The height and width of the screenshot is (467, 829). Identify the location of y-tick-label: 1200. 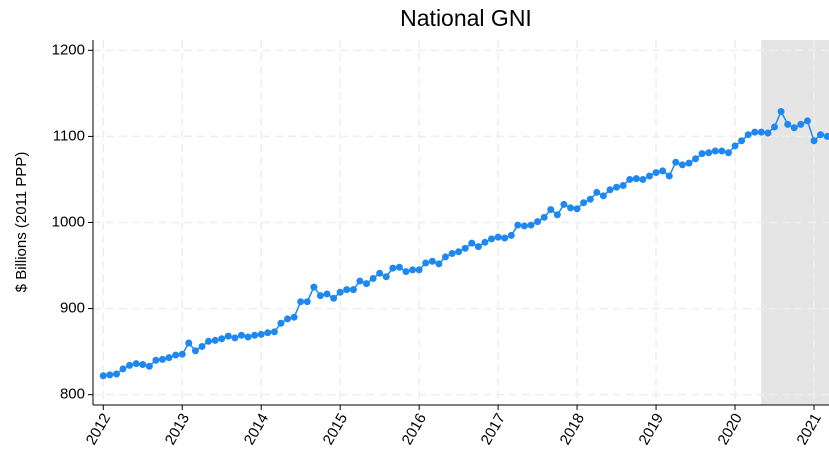
(68, 49).